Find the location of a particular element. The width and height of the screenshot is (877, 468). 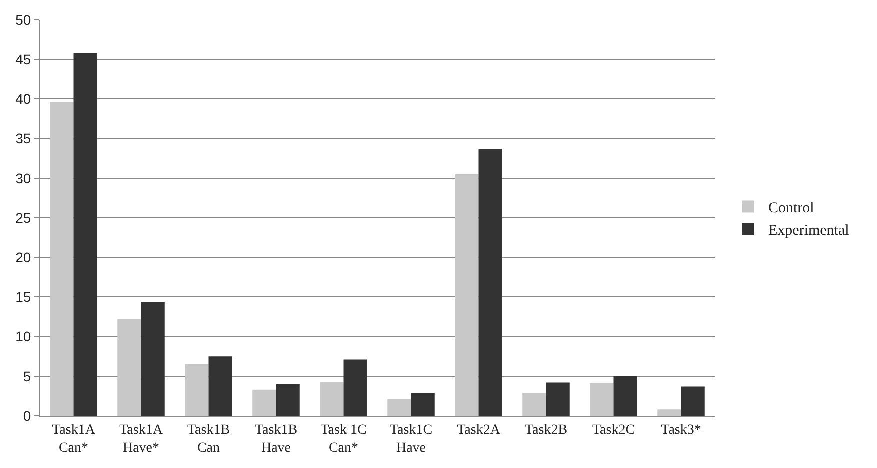

y-tick-label: 10 is located at coordinates (24, 336).